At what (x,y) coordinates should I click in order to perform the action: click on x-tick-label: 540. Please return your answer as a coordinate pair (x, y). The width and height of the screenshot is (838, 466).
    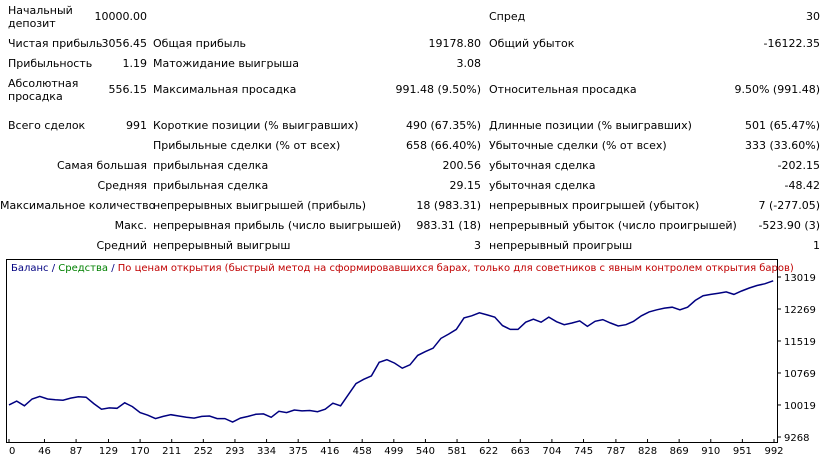
    Looking at the image, I should click on (425, 451).